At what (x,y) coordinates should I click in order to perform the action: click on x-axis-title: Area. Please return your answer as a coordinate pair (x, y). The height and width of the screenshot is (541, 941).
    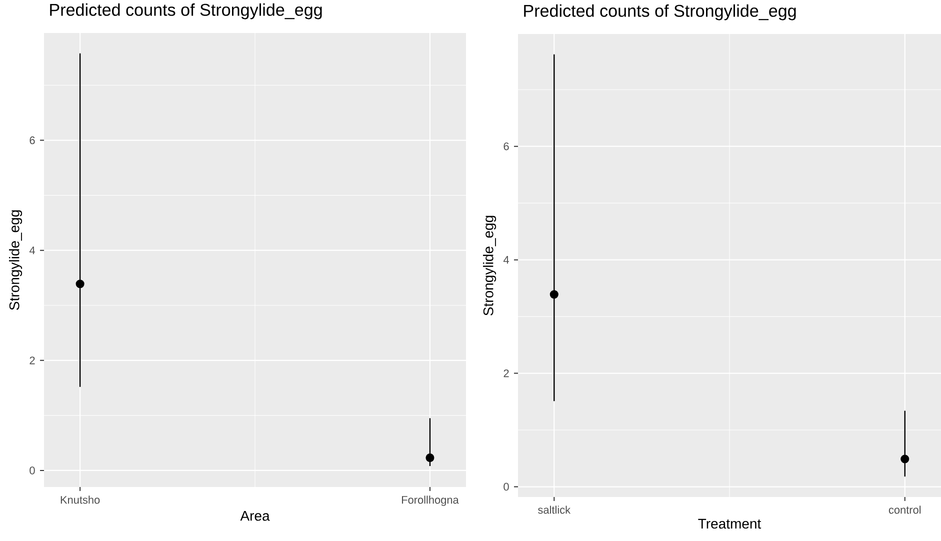
    Looking at the image, I should click on (255, 516).